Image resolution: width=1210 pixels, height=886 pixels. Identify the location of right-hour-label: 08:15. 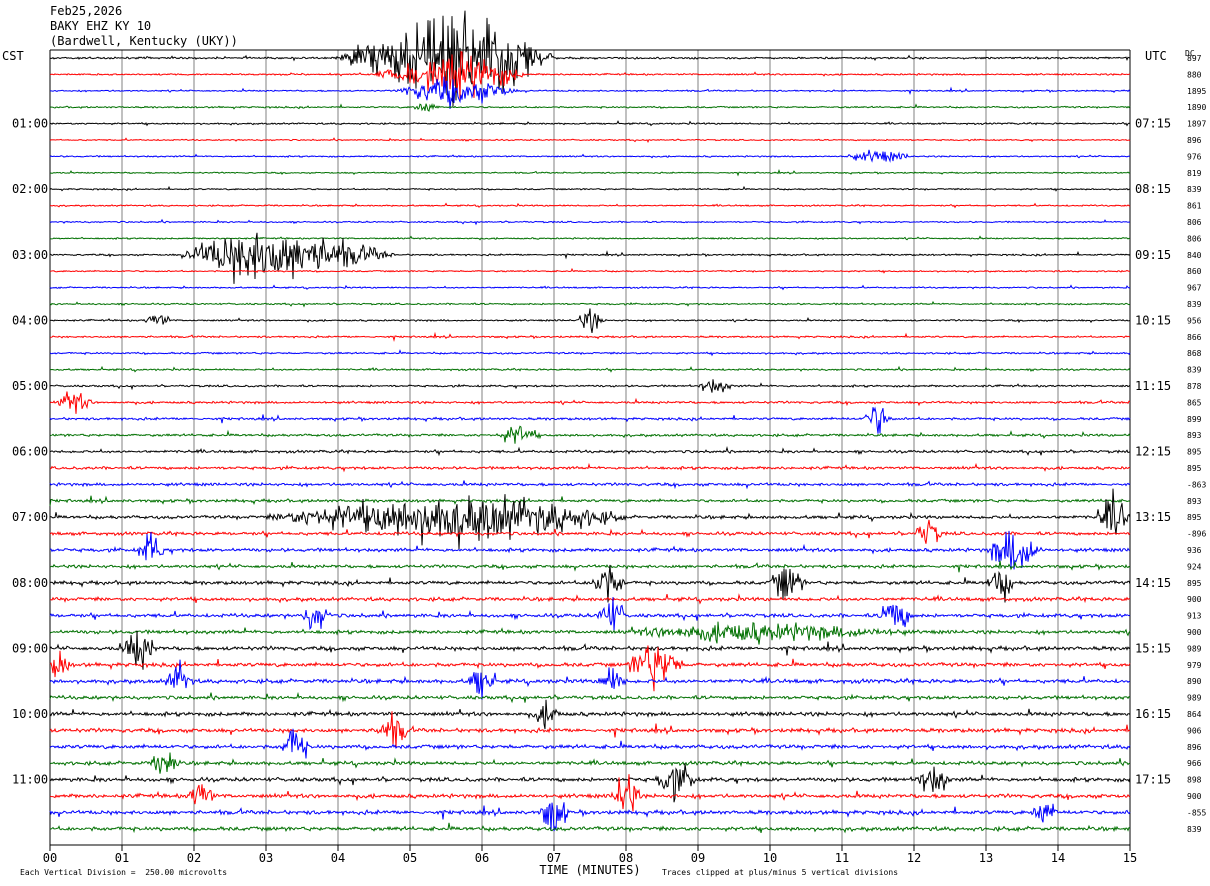
(1153, 189).